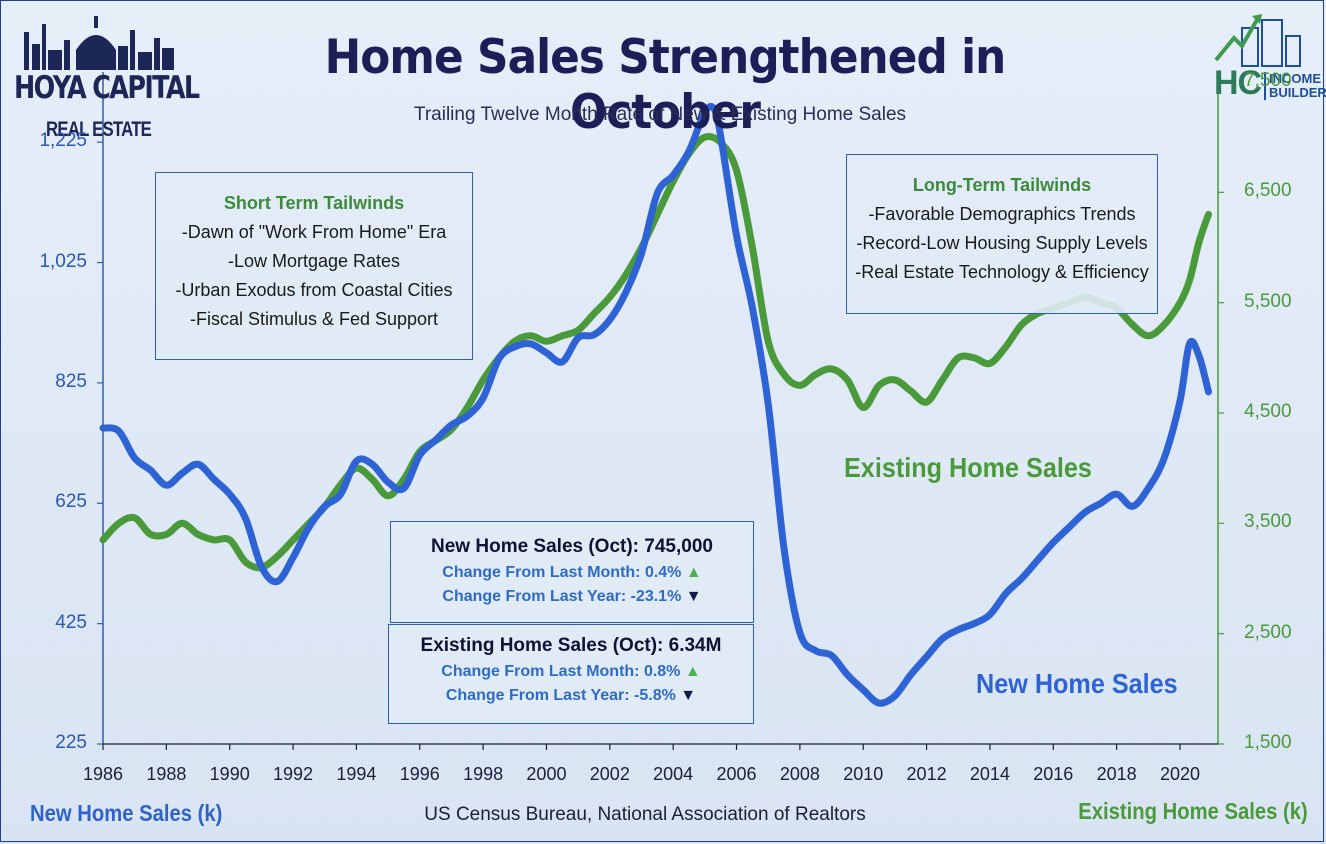 The image size is (1326, 844). I want to click on left-tick-label: 425, so click(71, 622).